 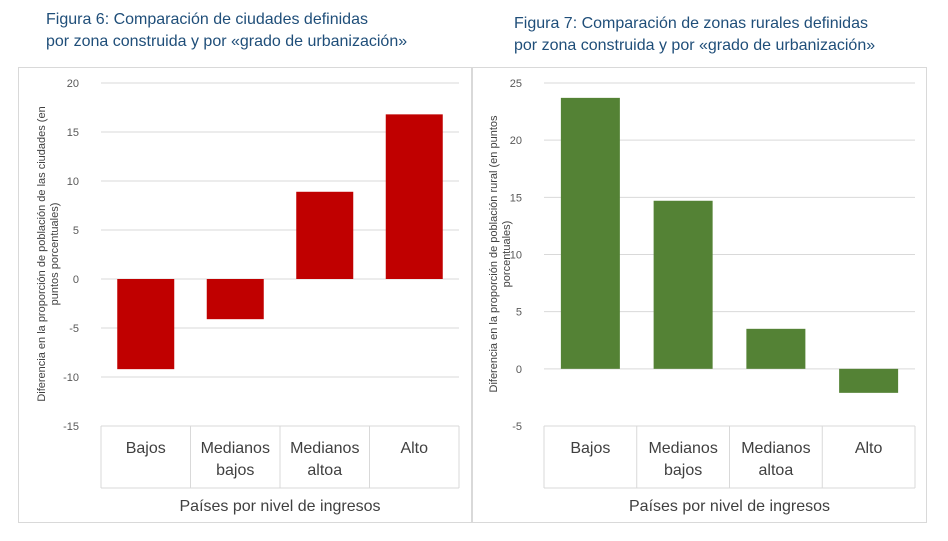 What do you see at coordinates (71, 378) in the screenshot?
I see `y-tick-label: -10` at bounding box center [71, 378].